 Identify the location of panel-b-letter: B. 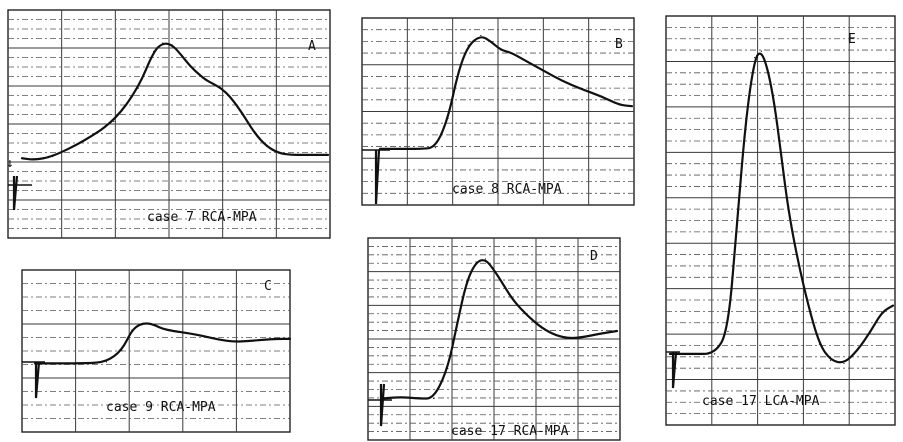
(619, 44).